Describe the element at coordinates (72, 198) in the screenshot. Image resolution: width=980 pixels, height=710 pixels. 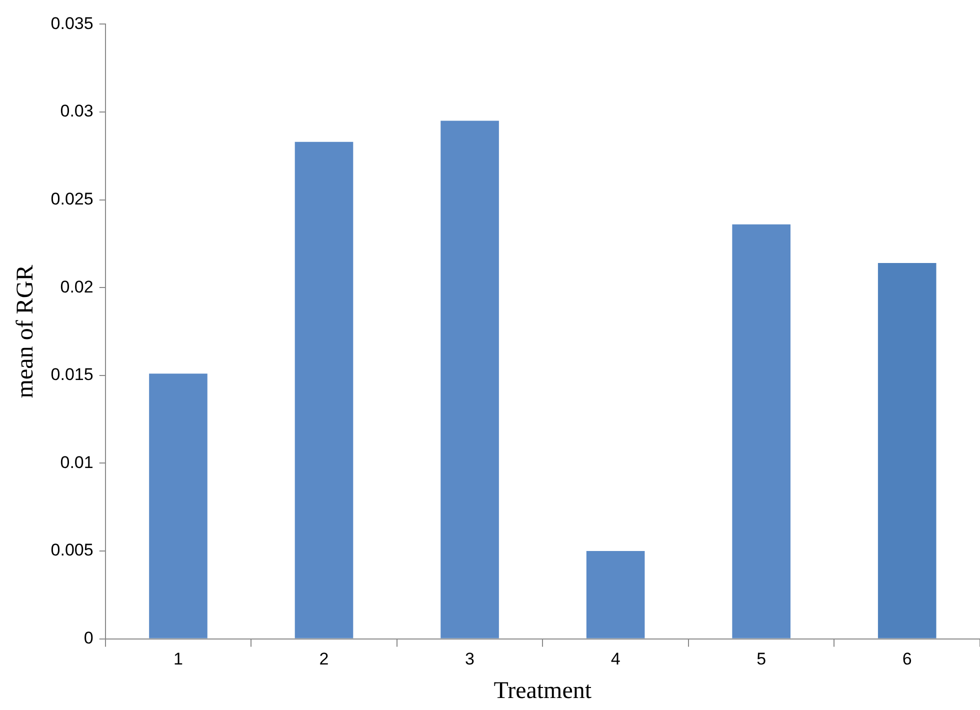
I see `y-tick-label: 0.025` at that location.